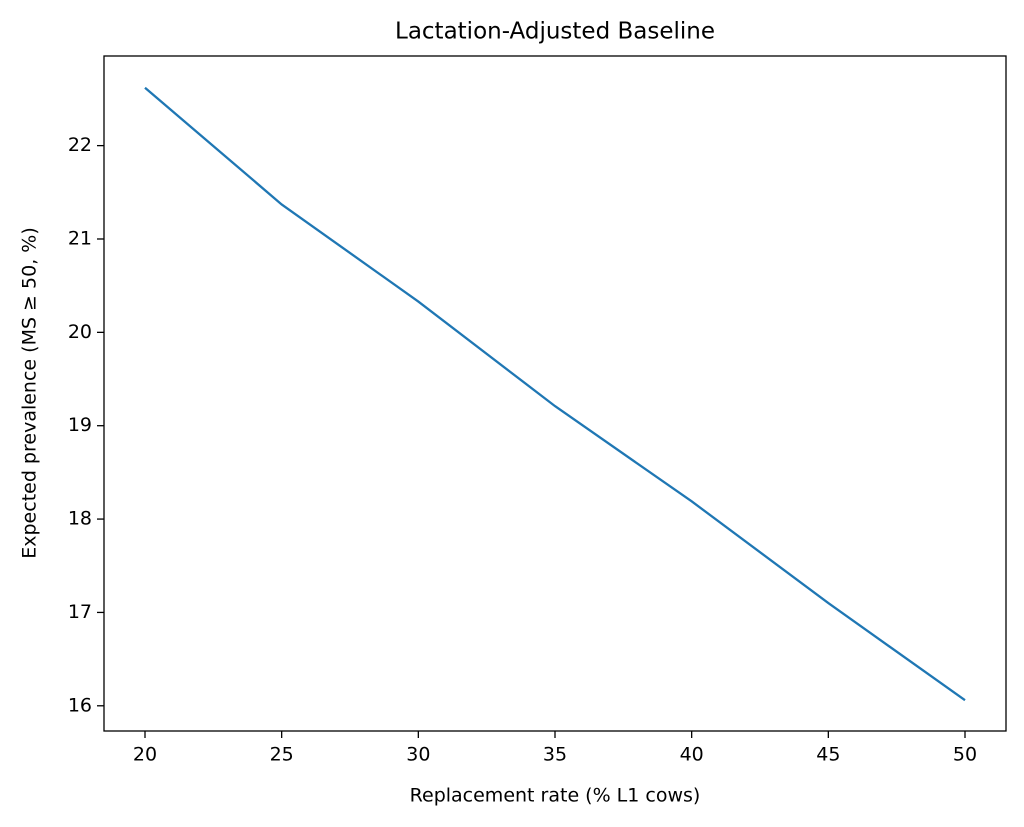  What do you see at coordinates (30, 393) in the screenshot?
I see `y-axis-label: Expected prevalence (MS ≥ 50, %)` at bounding box center [30, 393].